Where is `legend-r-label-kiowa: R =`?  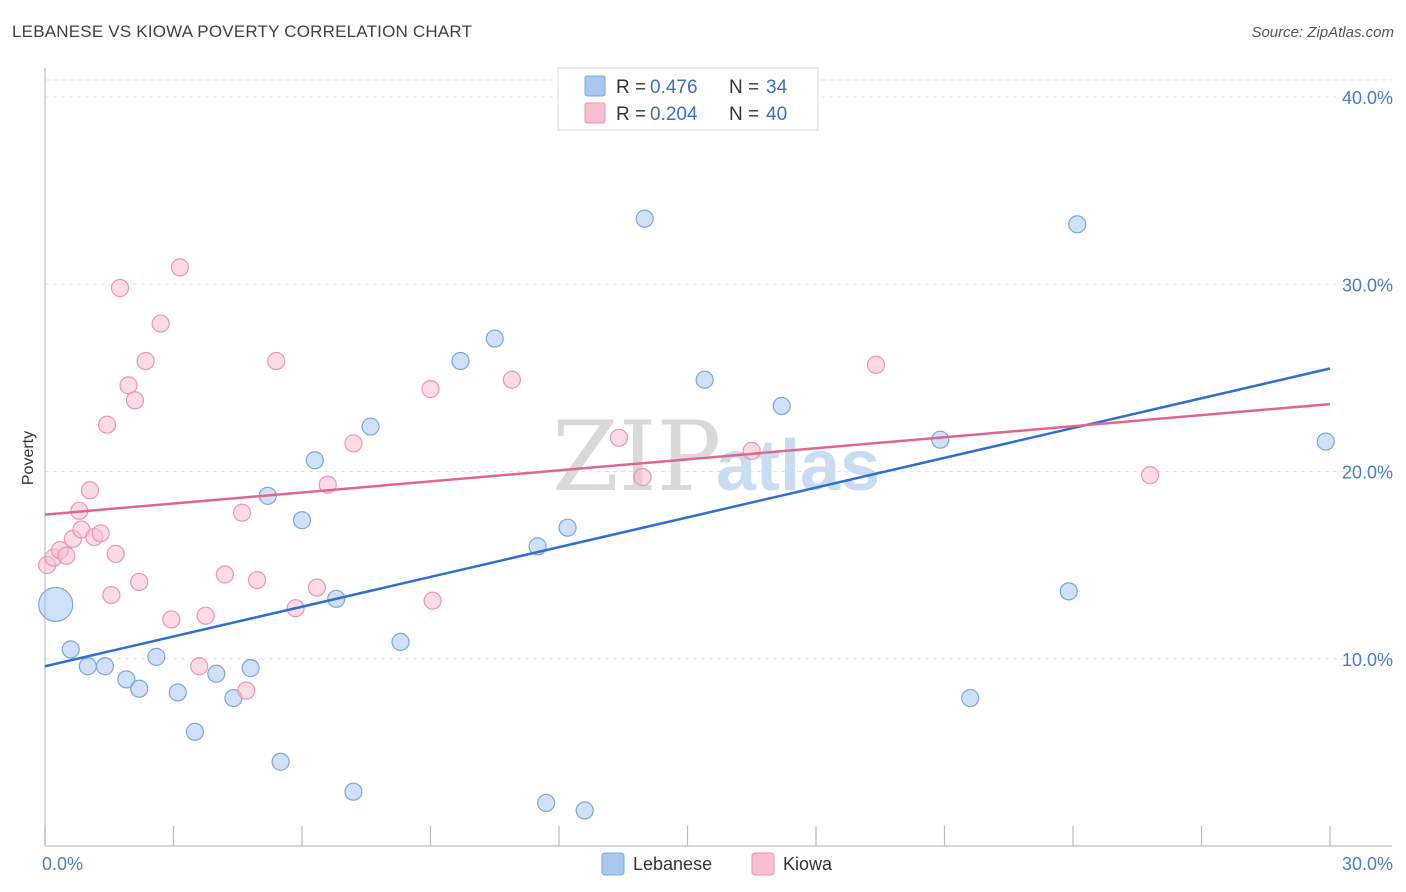 legend-r-label-kiowa: R = is located at coordinates (631, 114).